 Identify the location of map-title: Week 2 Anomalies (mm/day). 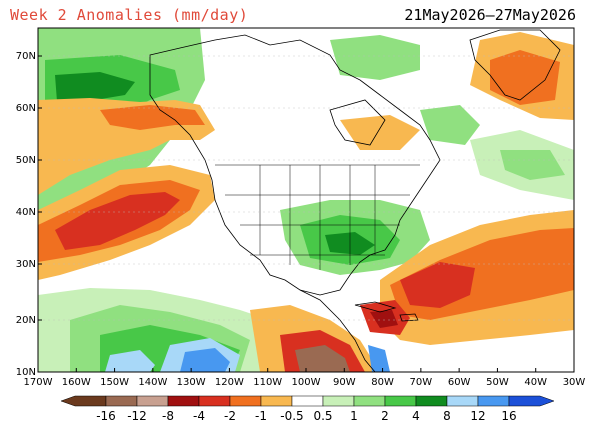
(129, 15).